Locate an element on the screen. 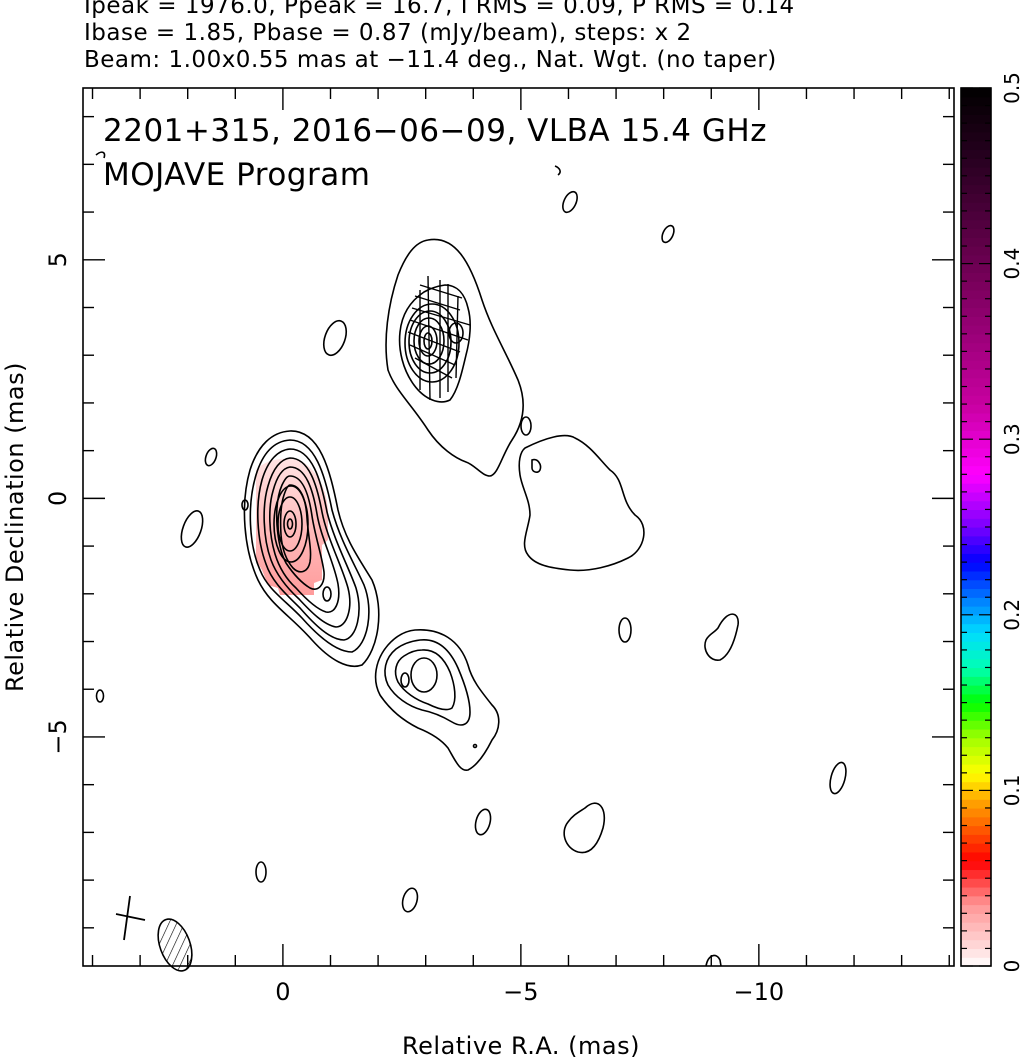 The height and width of the screenshot is (1061, 1022). colorbar-tick-label: 0.2 is located at coordinates (1011, 615).